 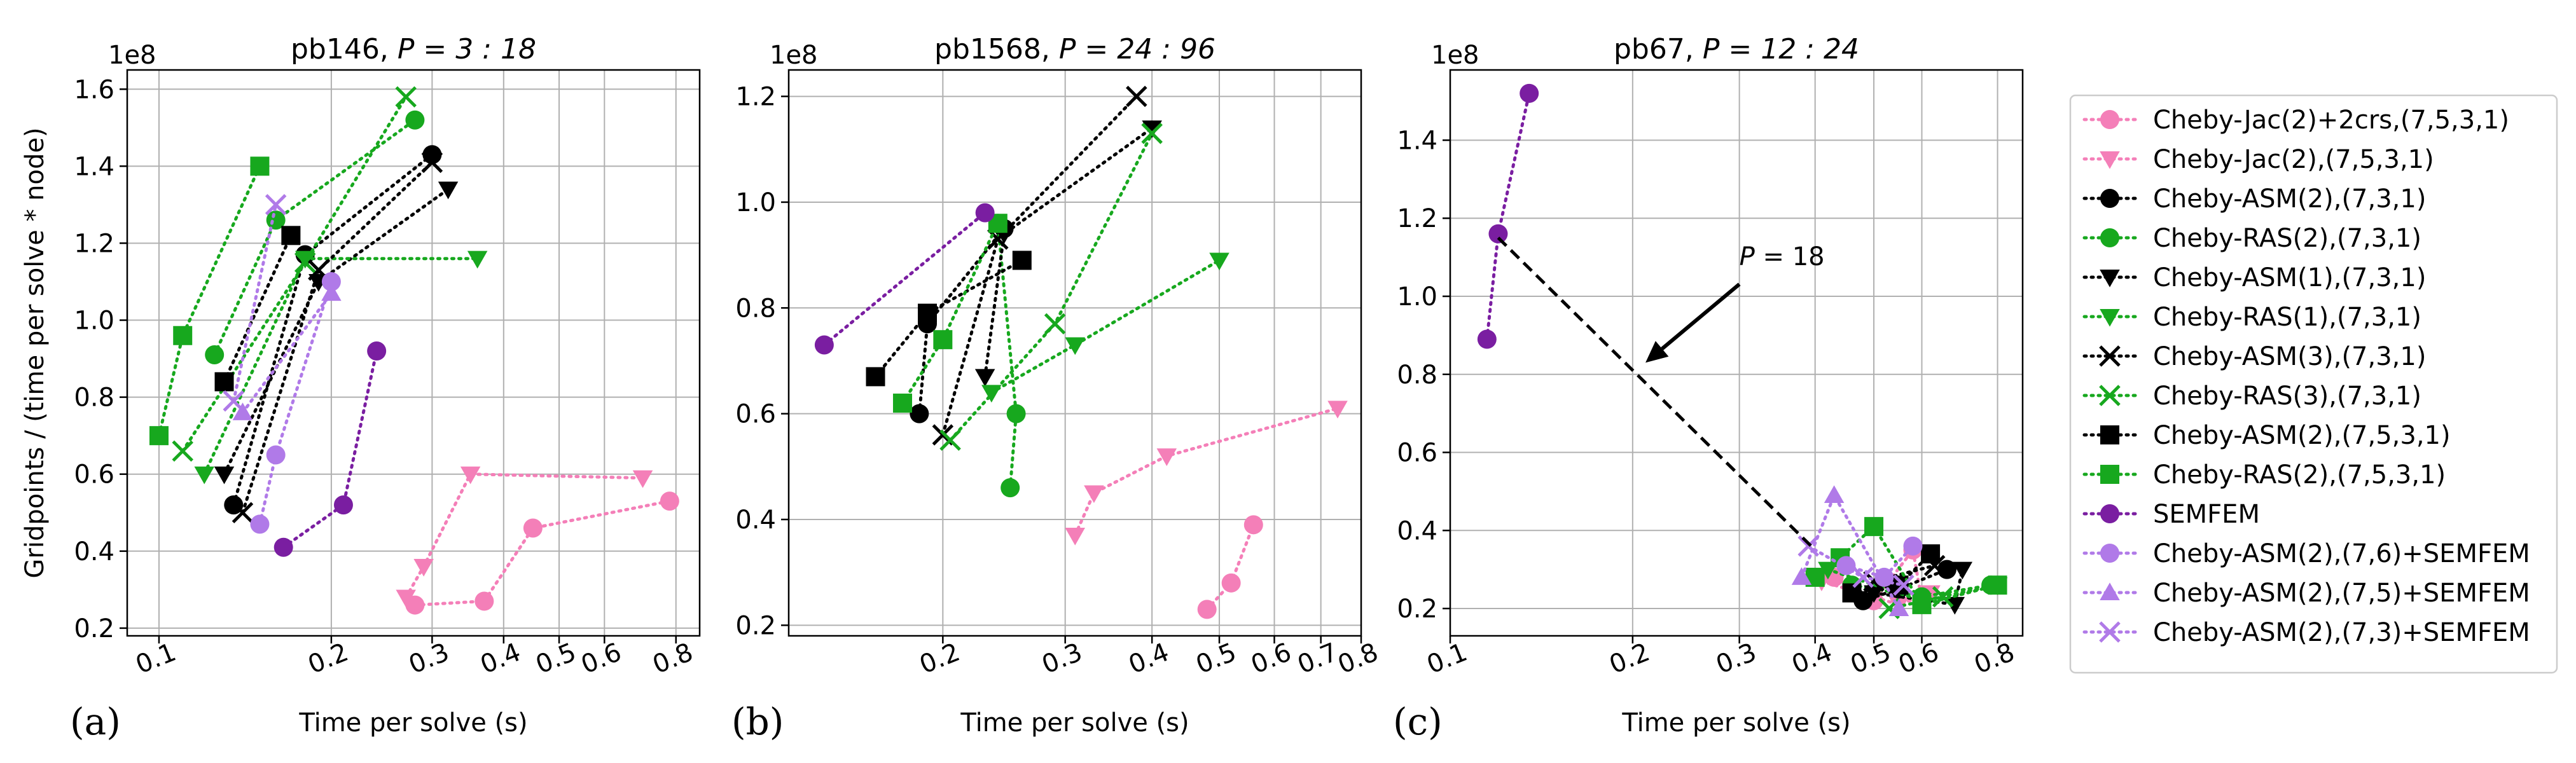 What do you see at coordinates (1736, 49) in the screenshot?
I see `chart-title: pb67, P = 12 : 24` at bounding box center [1736, 49].